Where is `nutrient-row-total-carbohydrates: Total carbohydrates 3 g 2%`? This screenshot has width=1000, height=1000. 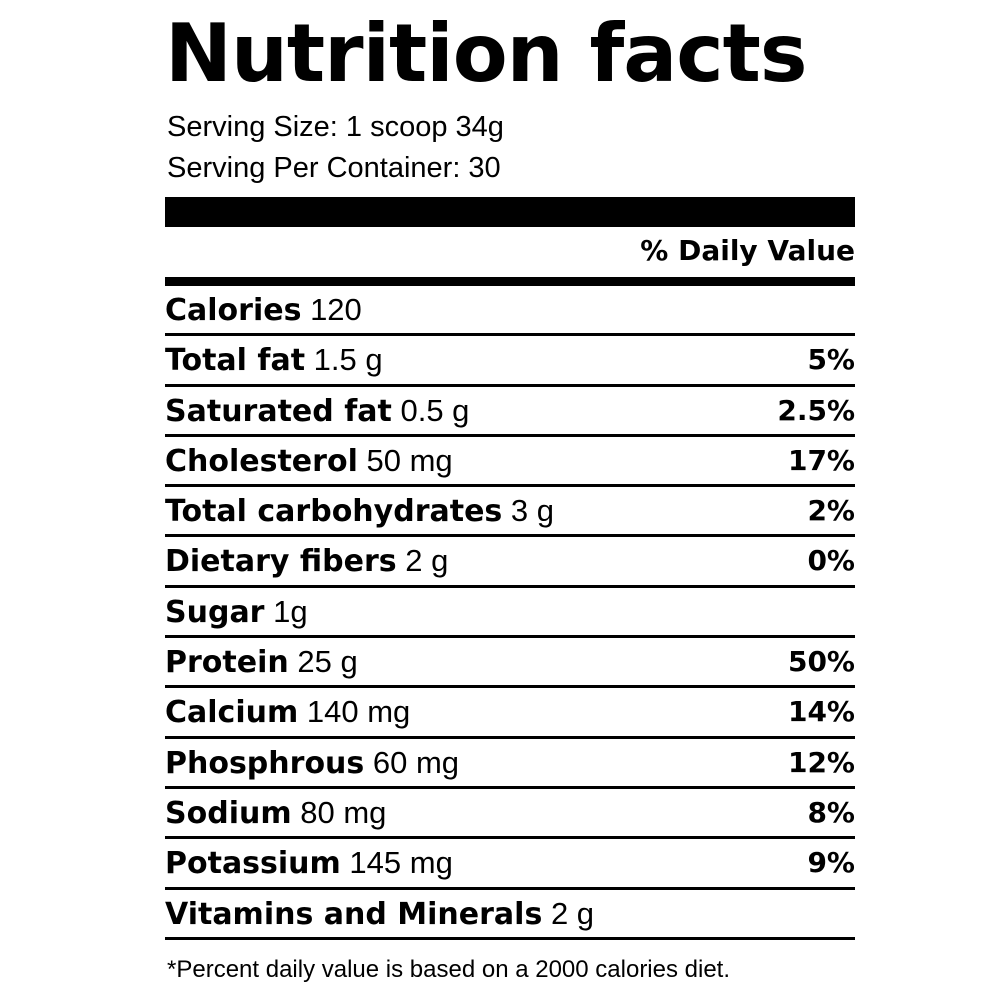
nutrient-row-total-carbohydrates: Total carbohydrates 3 g 2% is located at coordinates (510, 512).